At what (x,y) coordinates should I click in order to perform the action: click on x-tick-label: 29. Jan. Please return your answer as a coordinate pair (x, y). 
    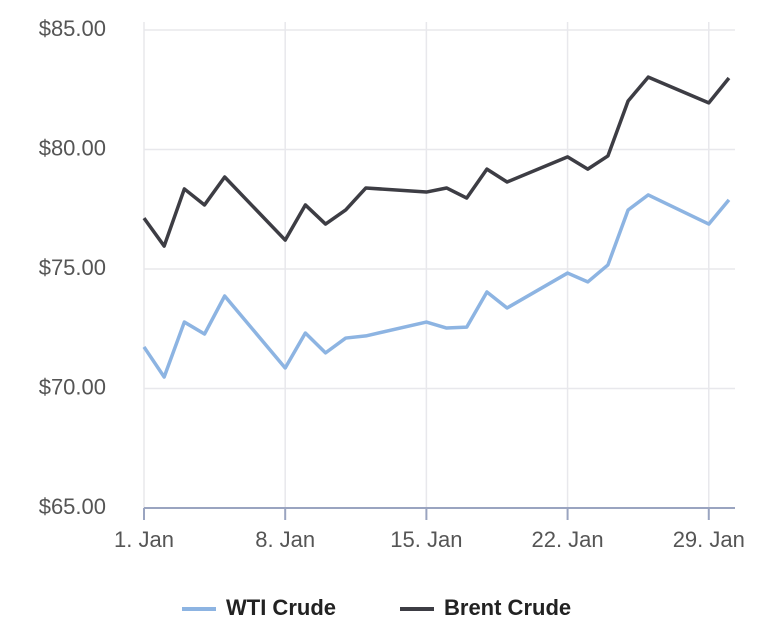
    Looking at the image, I should click on (709, 539).